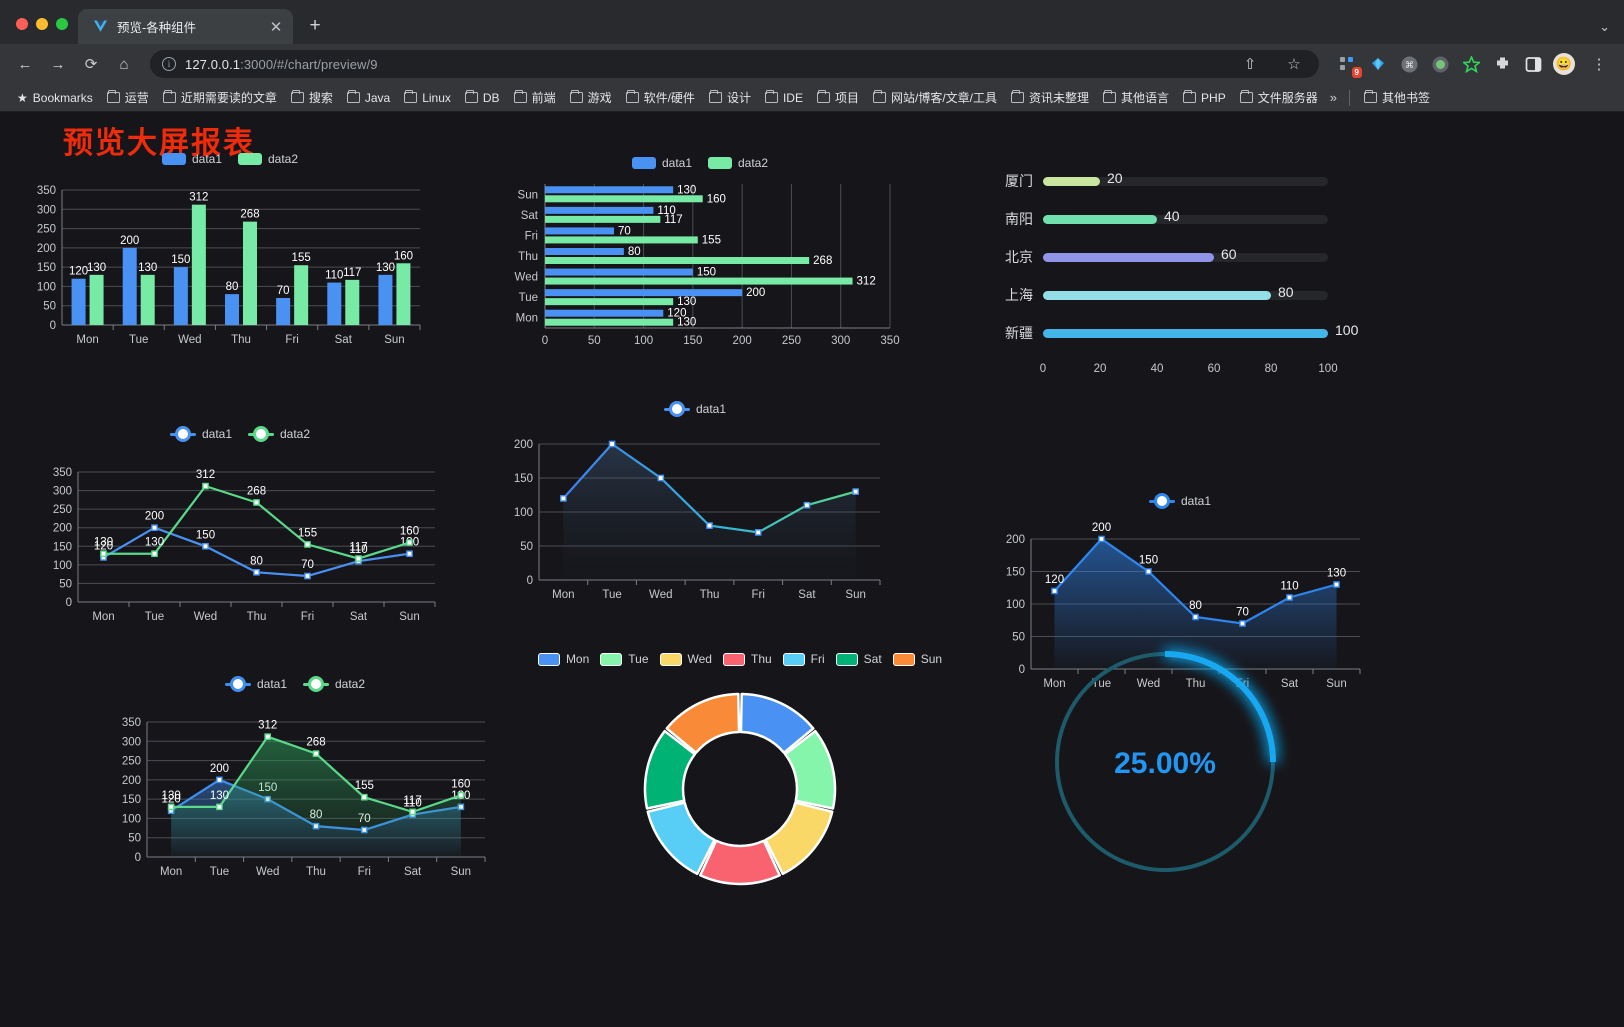  I want to click on bookmark-folder-2: 搜索, so click(312, 97).